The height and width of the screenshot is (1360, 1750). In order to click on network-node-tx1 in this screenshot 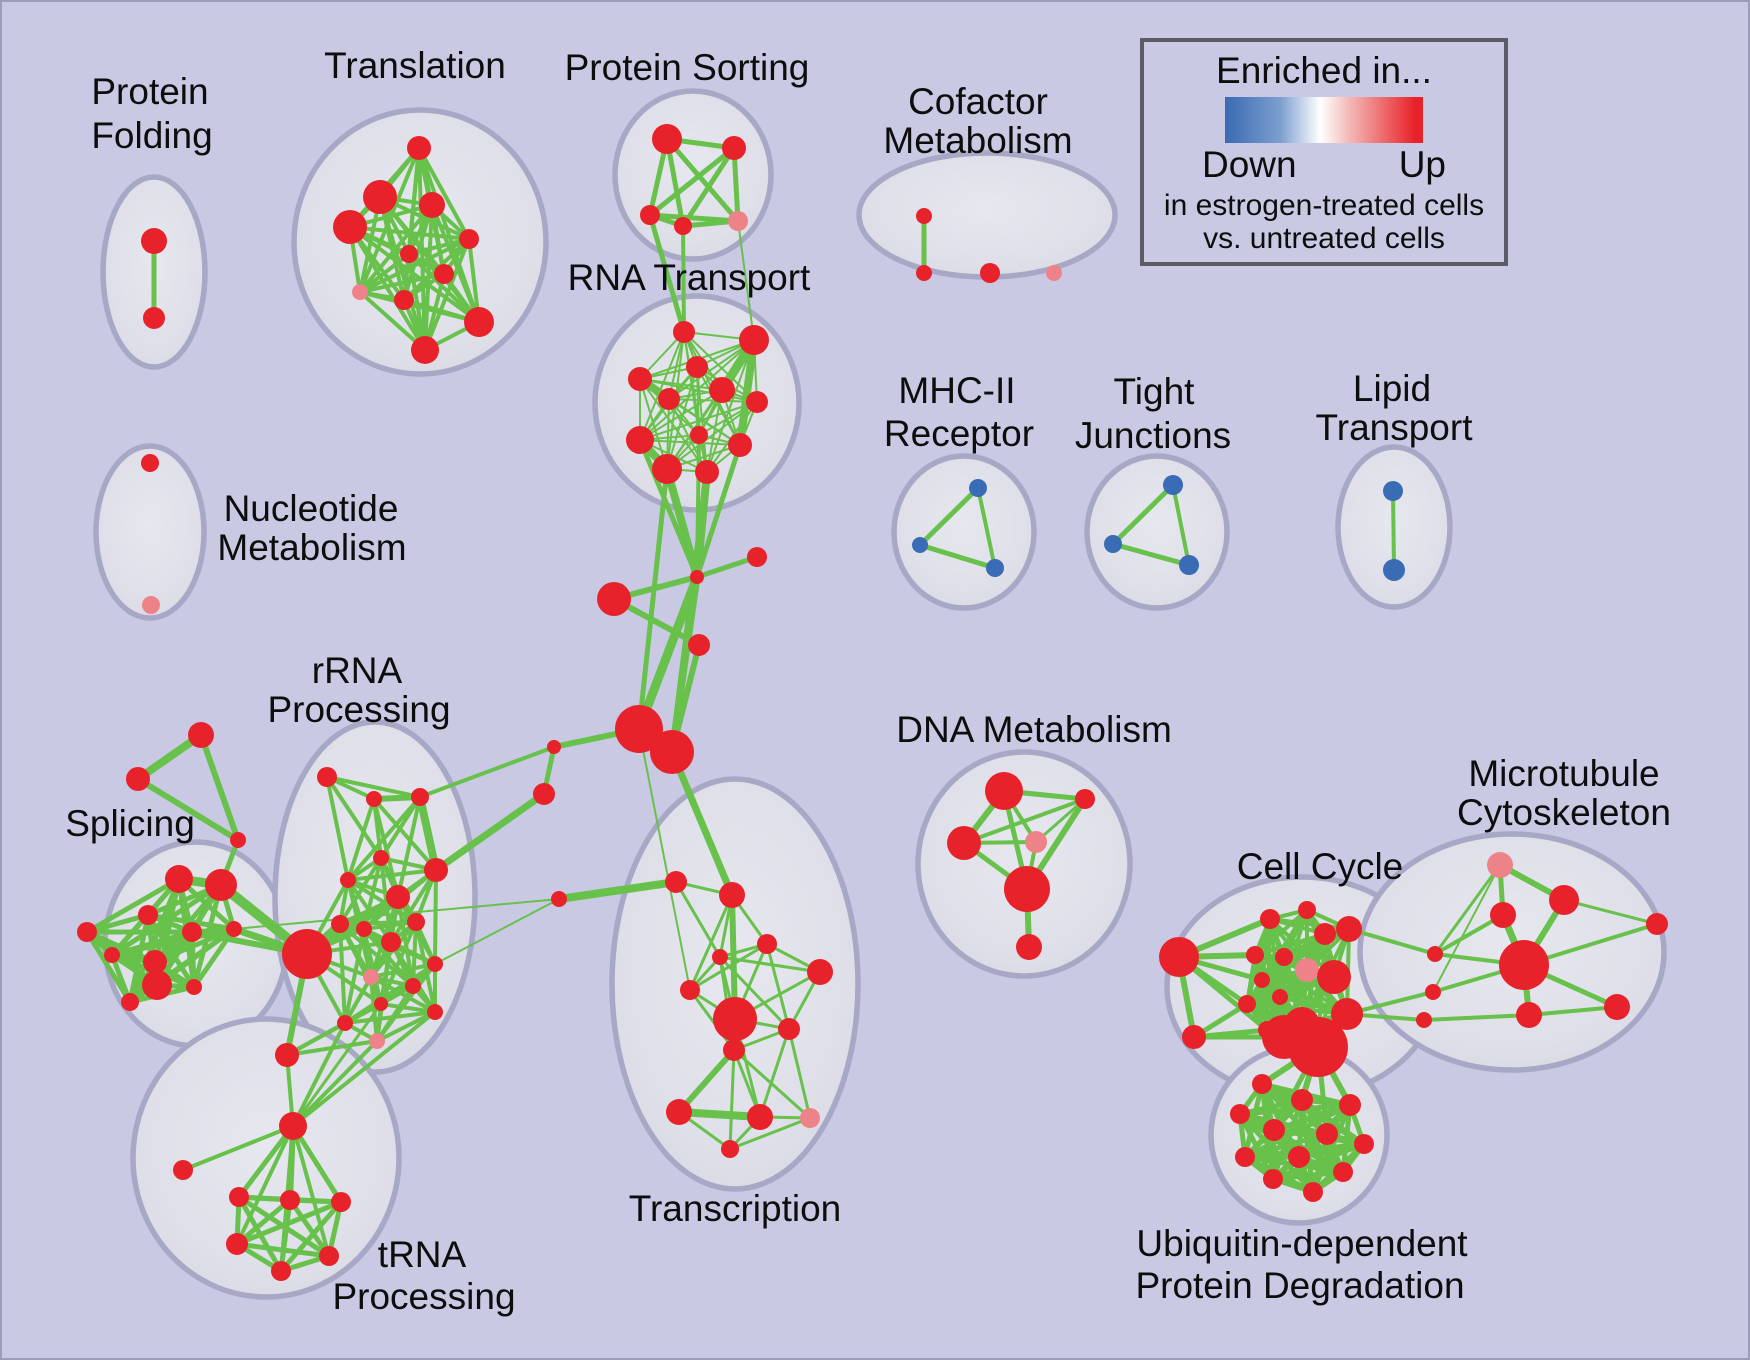, I will do `click(676, 882)`.